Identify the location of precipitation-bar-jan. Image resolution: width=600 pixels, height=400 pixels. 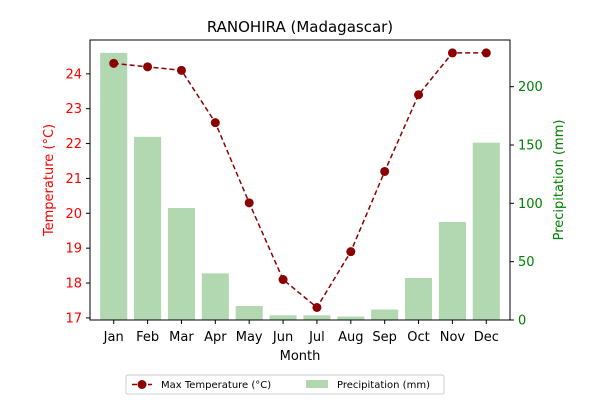
(114, 186).